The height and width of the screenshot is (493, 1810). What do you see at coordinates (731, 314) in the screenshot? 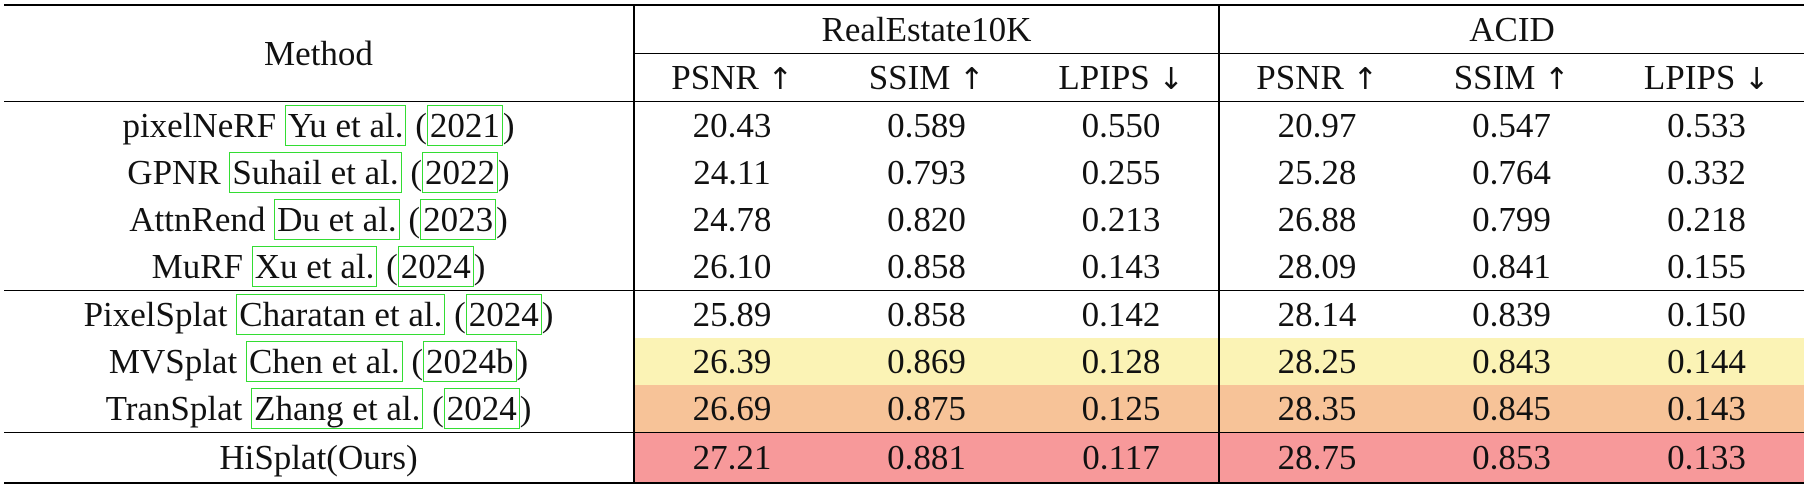
I see `value-cell: 25.89` at bounding box center [731, 314].